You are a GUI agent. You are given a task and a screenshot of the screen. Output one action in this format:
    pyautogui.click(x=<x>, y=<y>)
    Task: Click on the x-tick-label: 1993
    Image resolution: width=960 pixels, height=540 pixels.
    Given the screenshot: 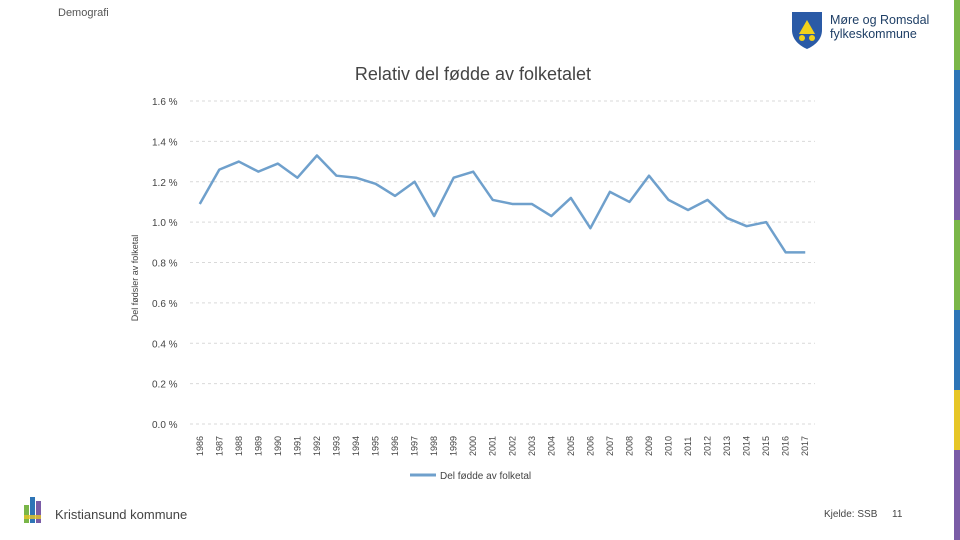 What is the action you would take?
    pyautogui.click(x=336, y=446)
    